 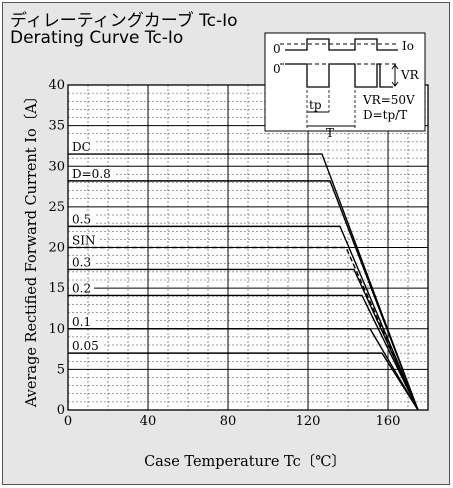 I want to click on series-label: 0.5, so click(x=81, y=219).